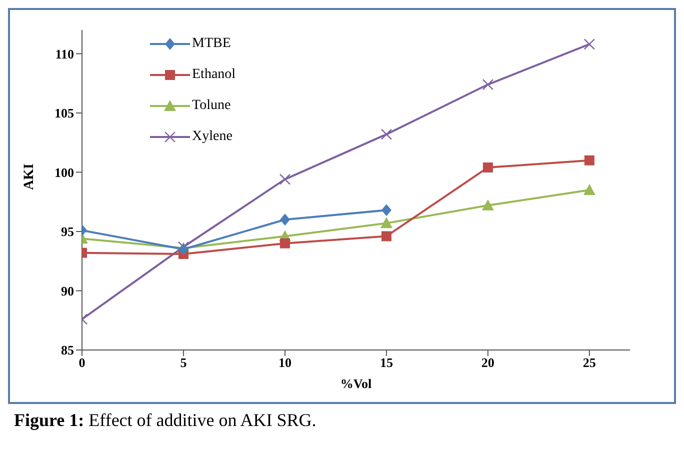 The height and width of the screenshot is (467, 684). I want to click on x-axis-title: %Vol, so click(356, 383).